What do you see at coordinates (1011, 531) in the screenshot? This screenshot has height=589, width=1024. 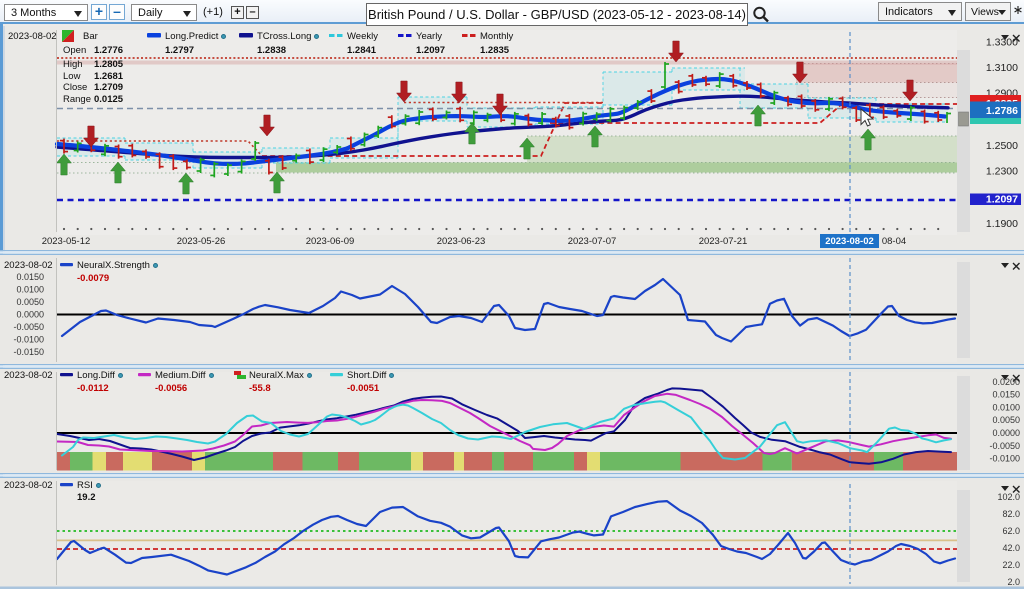 I see `svg-text: 62.0` at bounding box center [1011, 531].